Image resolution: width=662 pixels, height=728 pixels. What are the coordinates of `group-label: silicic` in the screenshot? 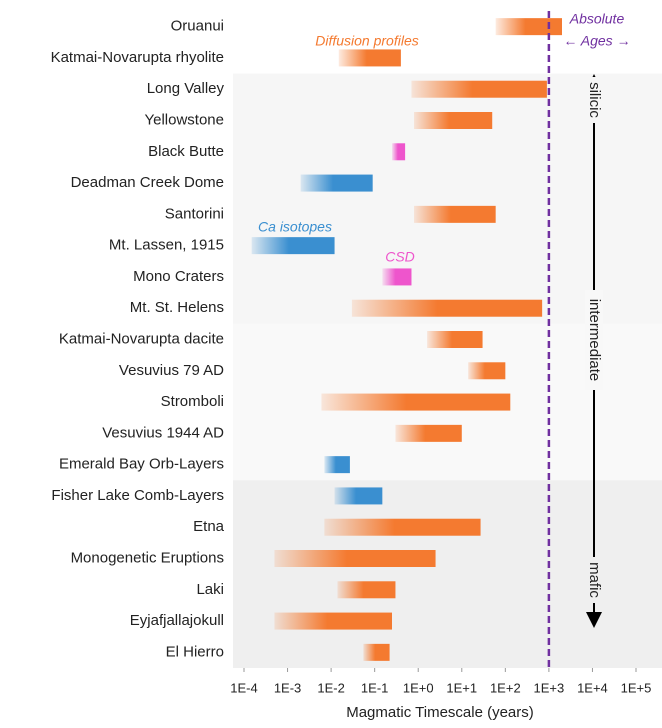 It's located at (594, 100).